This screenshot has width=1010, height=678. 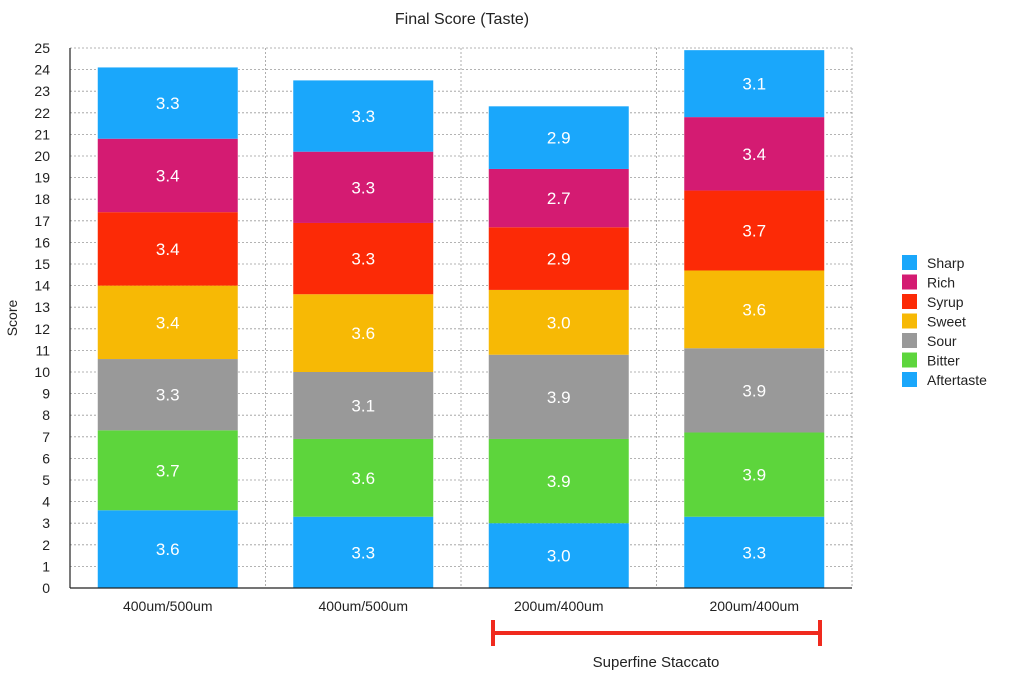 What do you see at coordinates (42, 70) in the screenshot?
I see `y-tick-label: 24` at bounding box center [42, 70].